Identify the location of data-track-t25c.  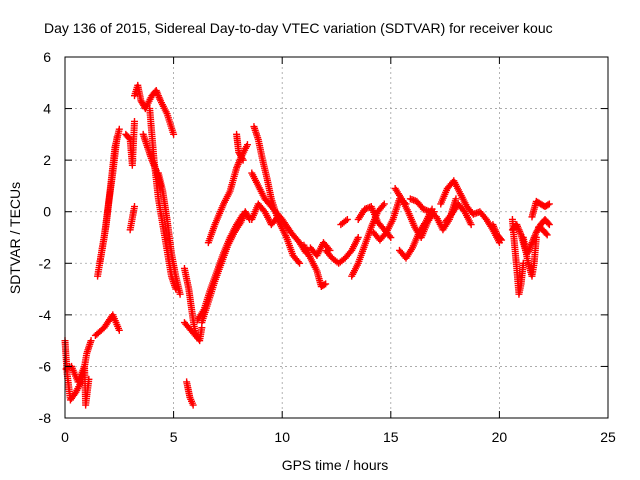
(542, 231).